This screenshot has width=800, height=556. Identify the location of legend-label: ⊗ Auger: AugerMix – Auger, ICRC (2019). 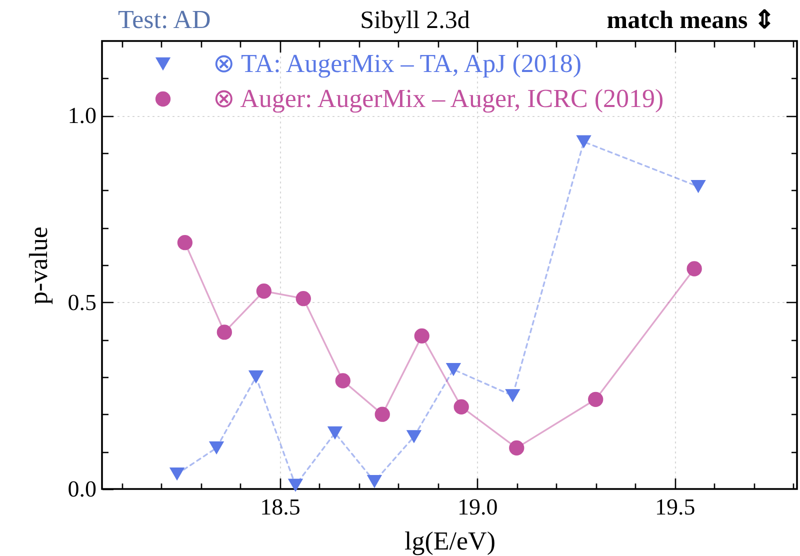
(438, 98).